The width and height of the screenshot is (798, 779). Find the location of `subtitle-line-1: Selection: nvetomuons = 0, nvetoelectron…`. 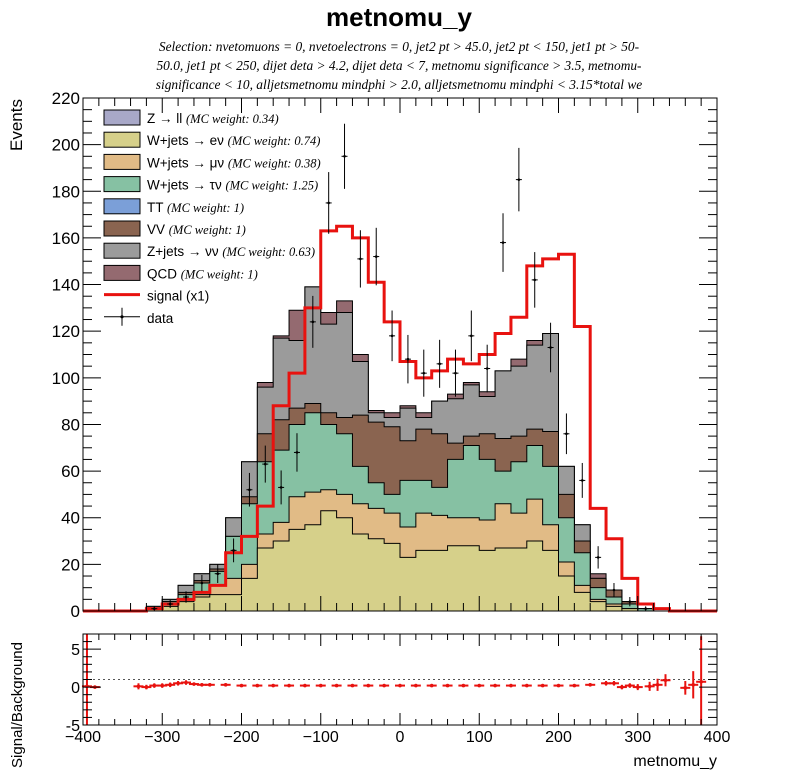

subtitle-line-1: Selection: nvetomuons = 0, nvetoelectron… is located at coordinates (399, 46).